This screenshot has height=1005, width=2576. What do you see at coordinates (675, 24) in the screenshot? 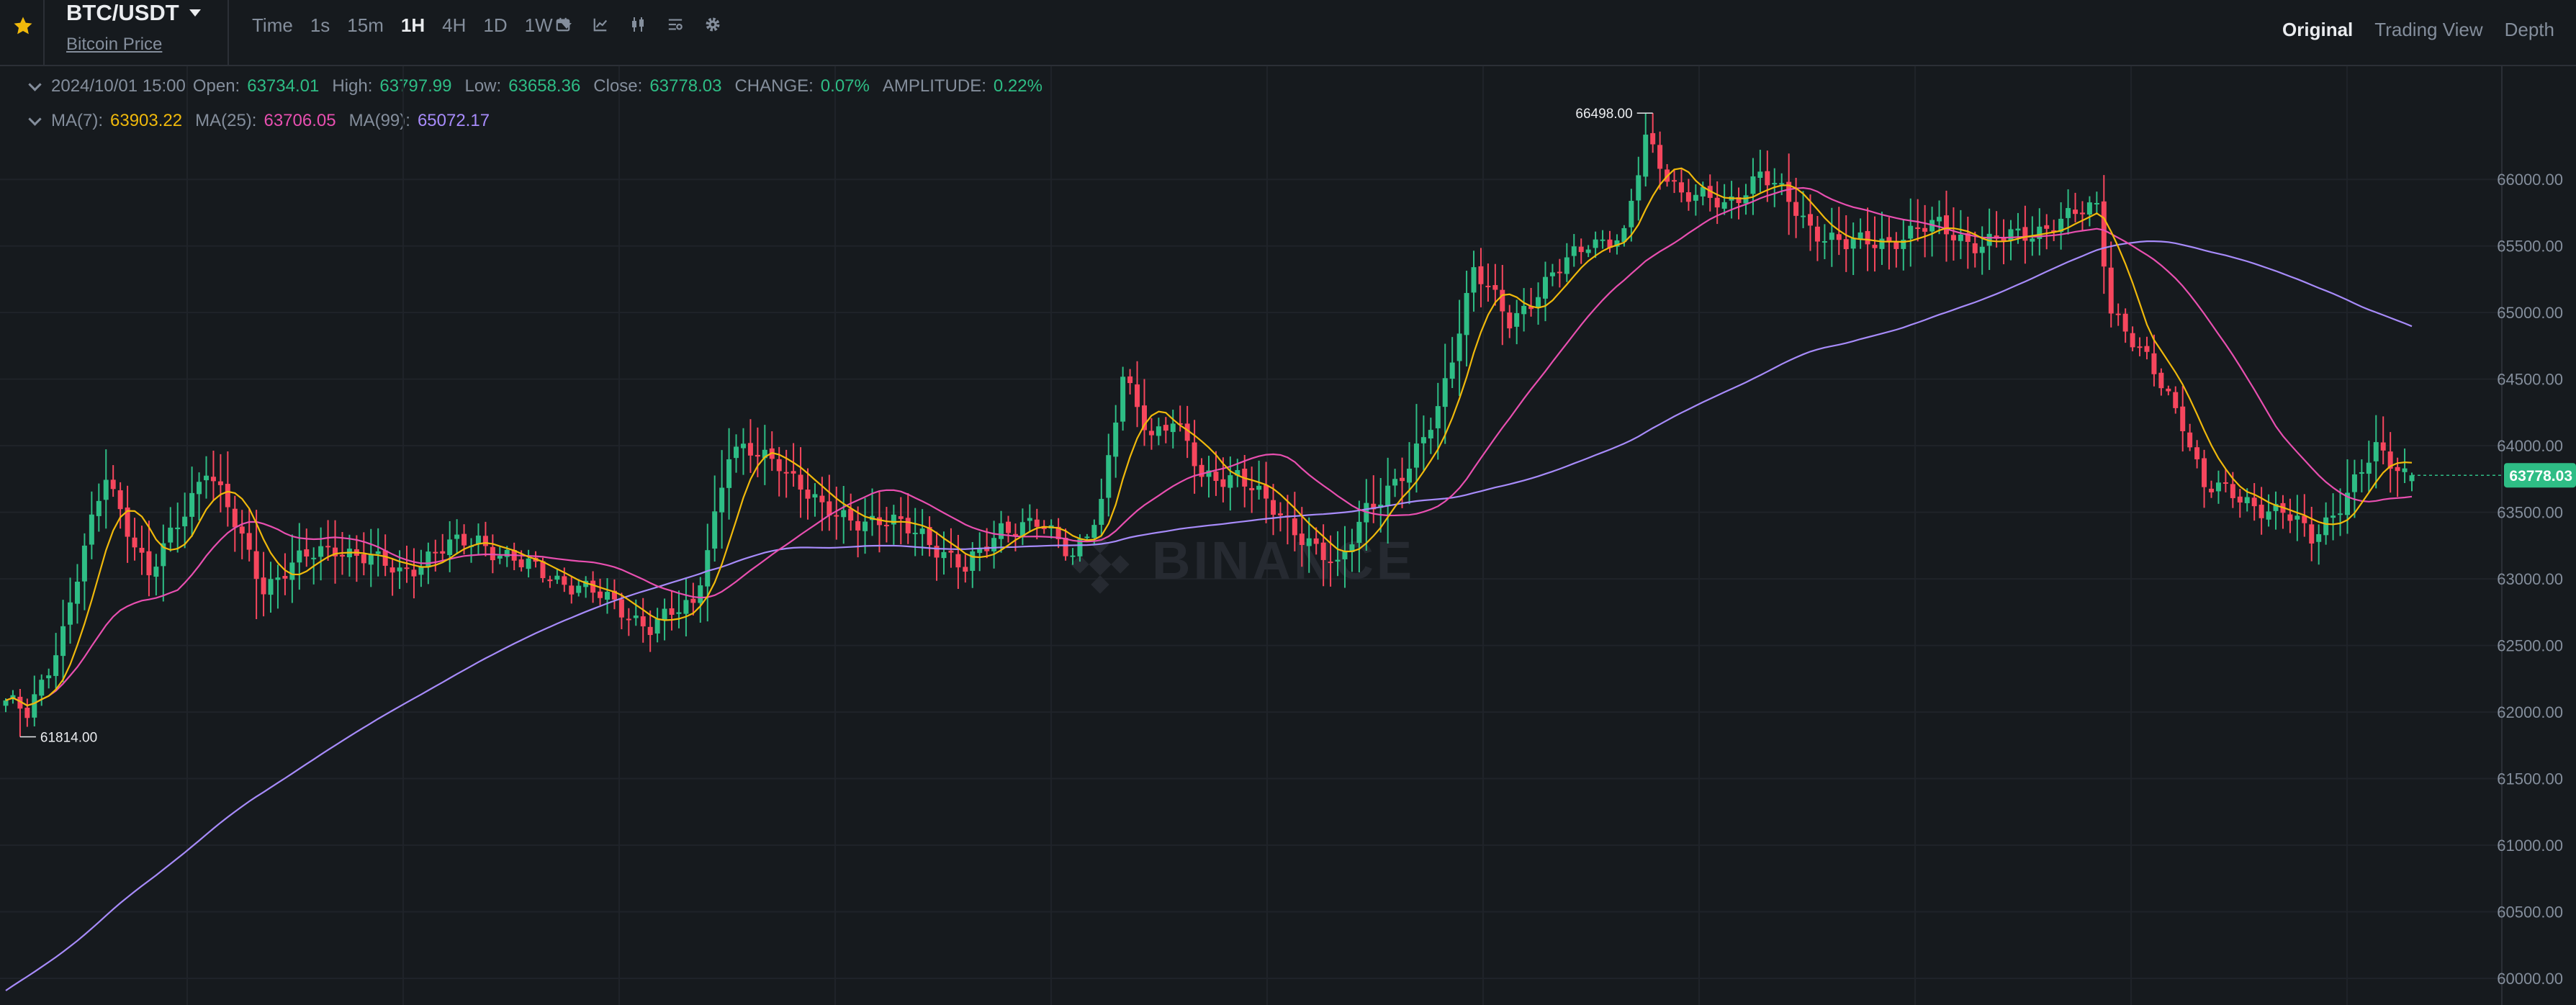
I see `settings-list-icon` at bounding box center [675, 24].